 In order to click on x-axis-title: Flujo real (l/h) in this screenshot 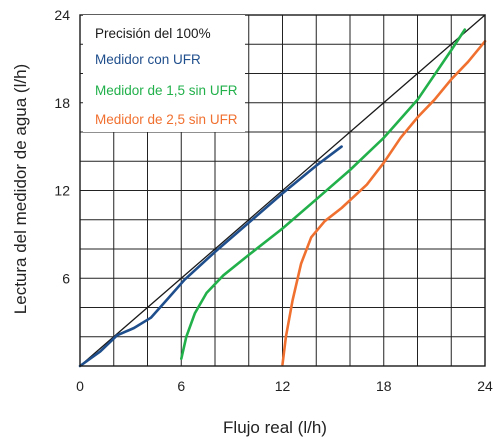, I will do `click(275, 427)`.